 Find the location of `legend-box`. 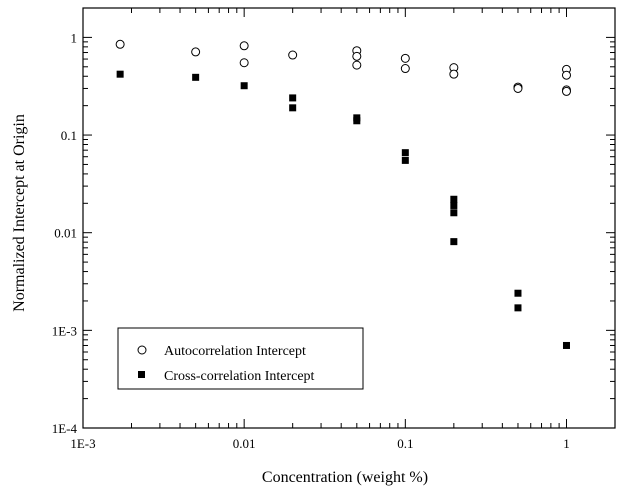

legend-box is located at coordinates (240, 358).